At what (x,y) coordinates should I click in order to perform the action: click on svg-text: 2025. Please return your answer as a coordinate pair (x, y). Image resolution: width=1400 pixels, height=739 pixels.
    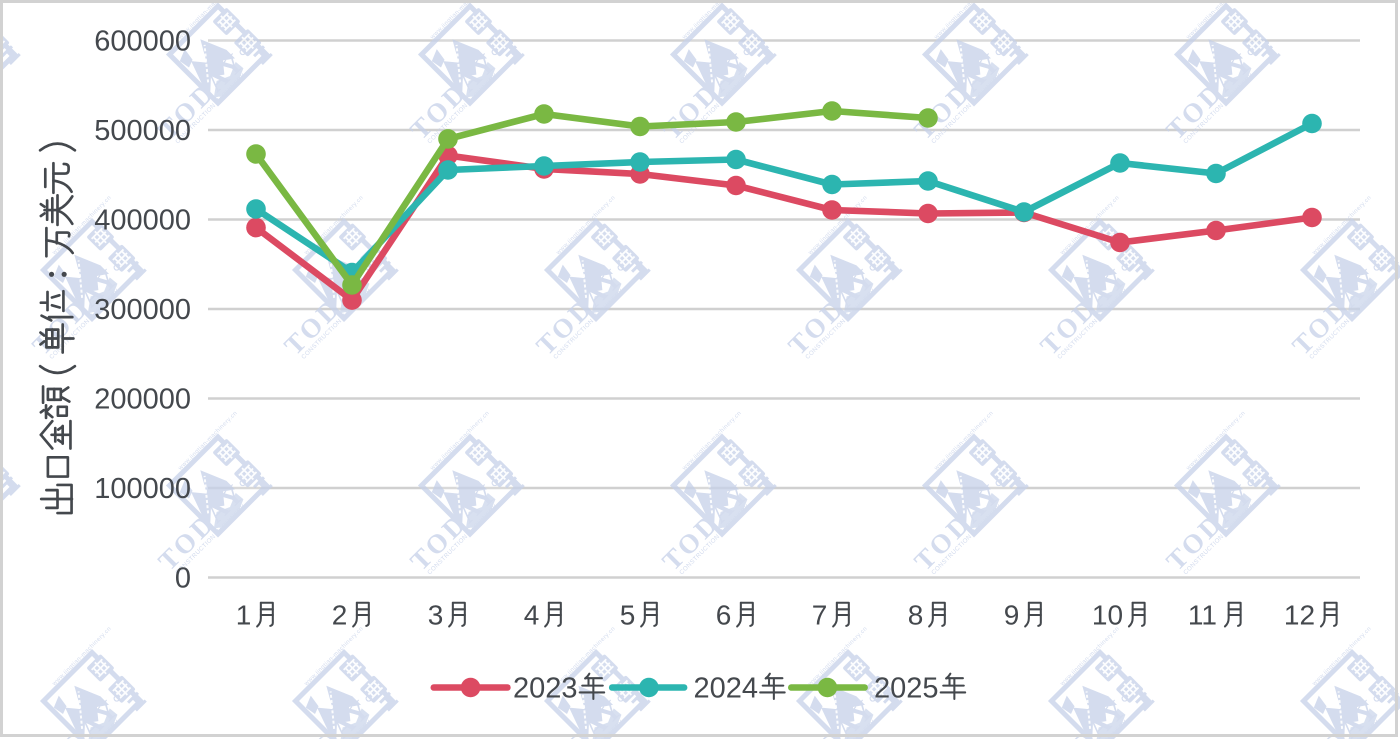
    Looking at the image, I should click on (906, 689).